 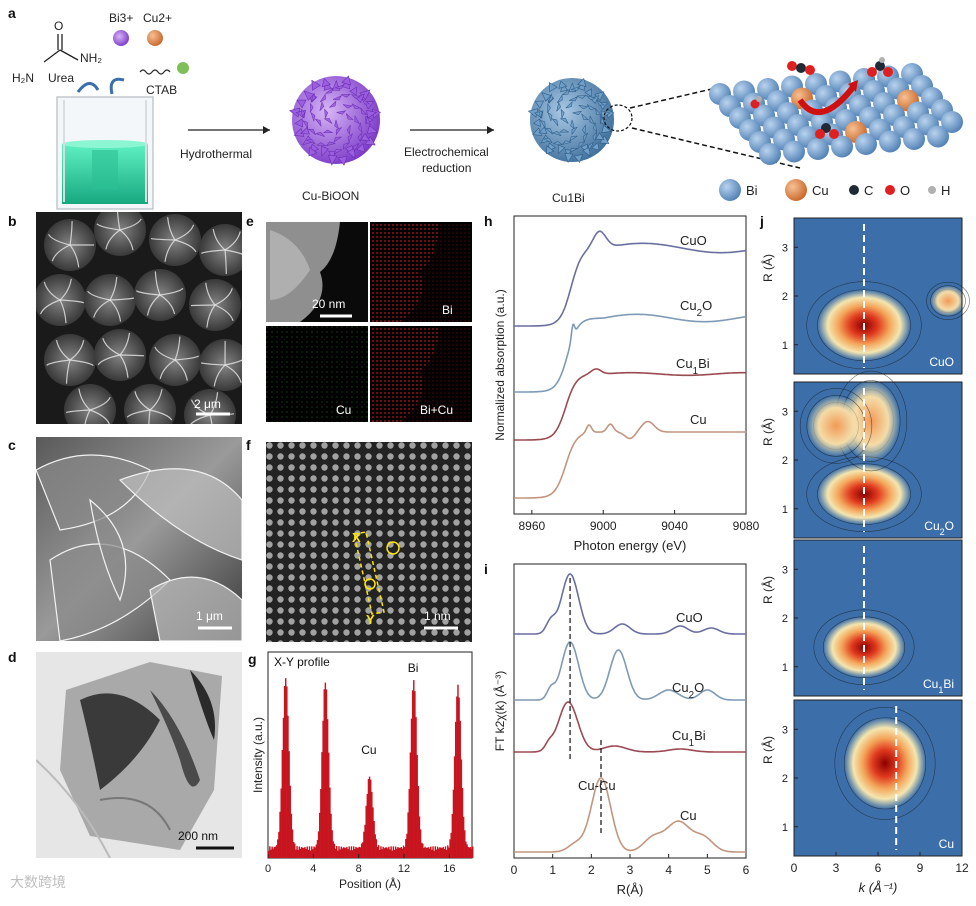 What do you see at coordinates (878, 887) in the screenshot?
I see `x-axis-label: k (Å⁻¹)` at bounding box center [878, 887].